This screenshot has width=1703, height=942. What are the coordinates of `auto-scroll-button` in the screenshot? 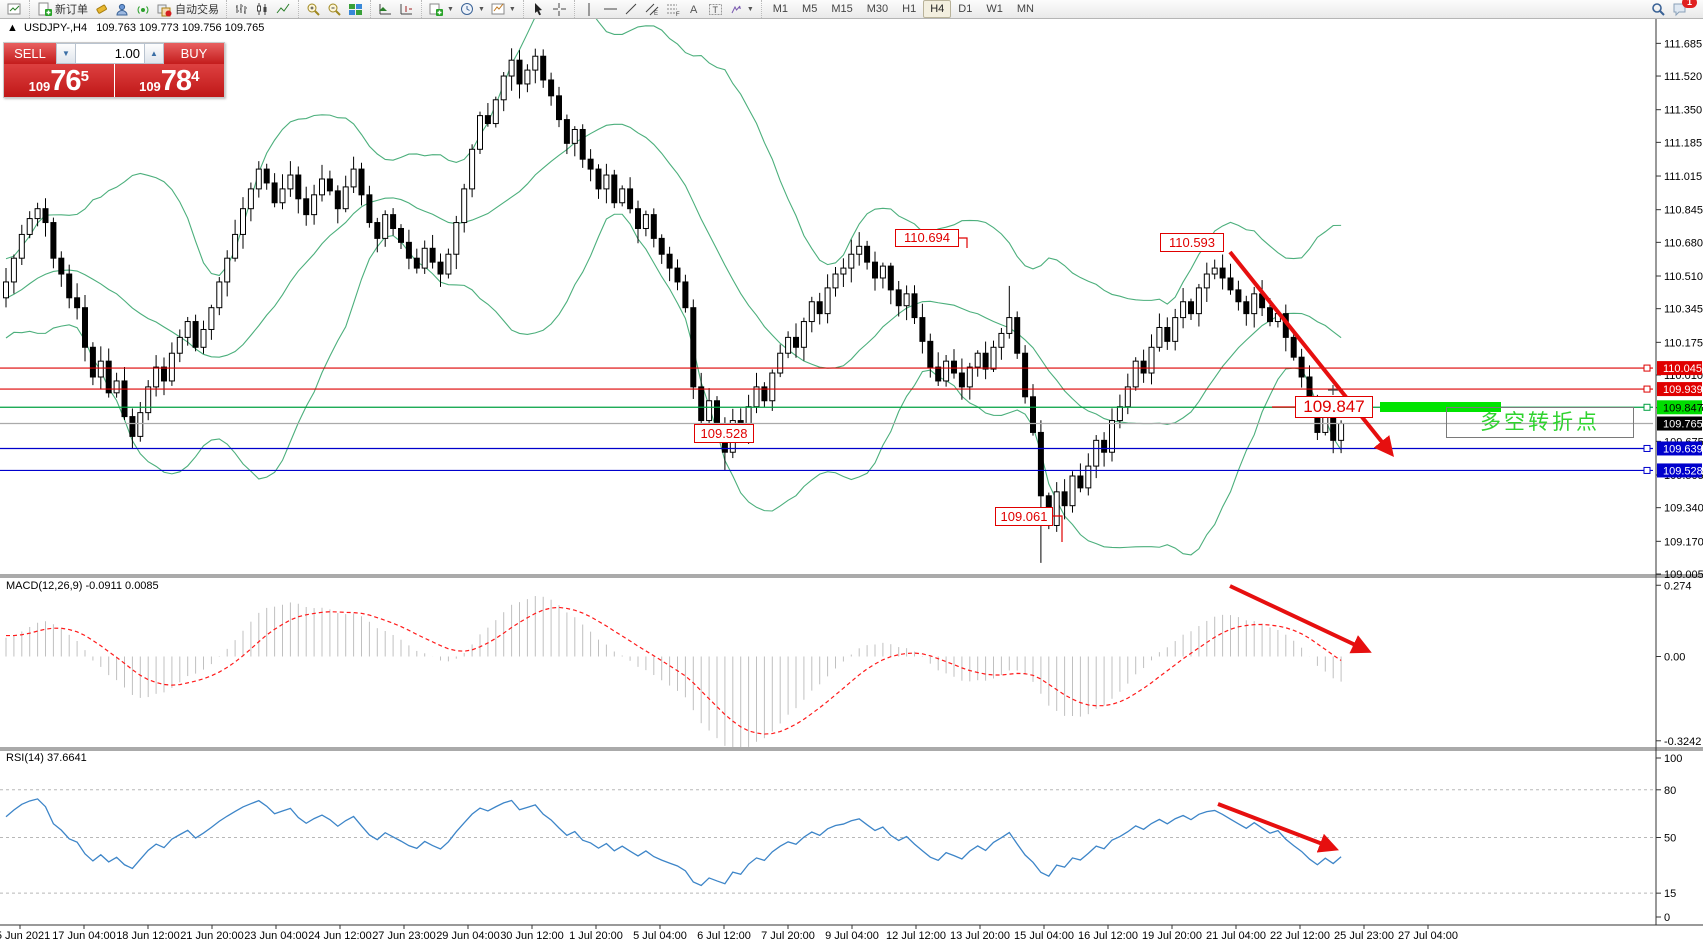 It's located at (385, 9).